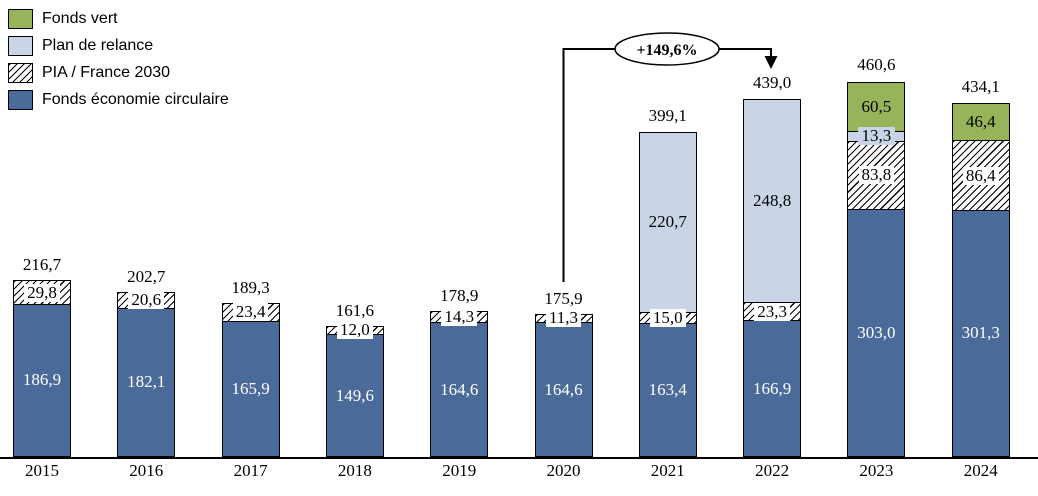  I want to click on legend-swatch-fonds-vert, so click(20, 18).